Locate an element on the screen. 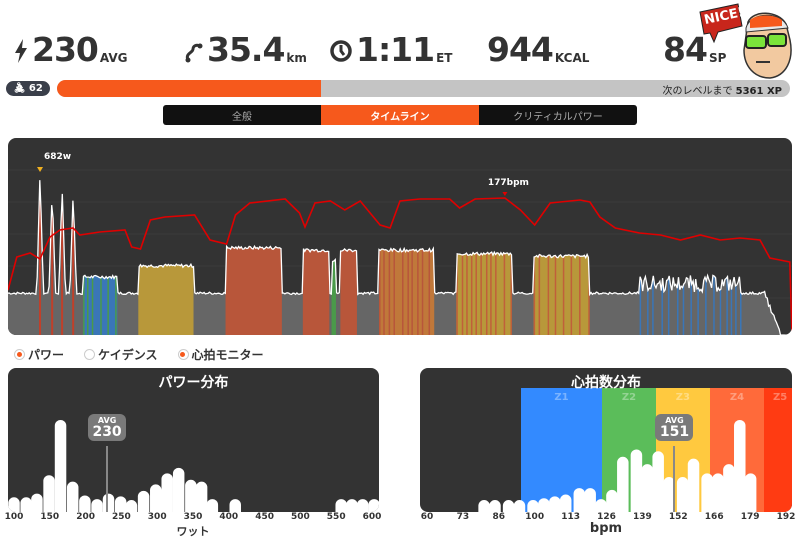 The width and height of the screenshot is (797, 539). zone-label: Z5 is located at coordinates (780, 397).